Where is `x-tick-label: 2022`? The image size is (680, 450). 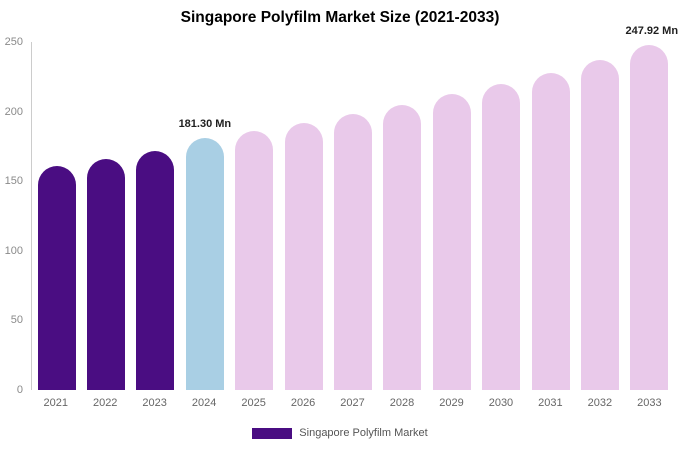
x-tick-label: 2022 is located at coordinates (105, 403).